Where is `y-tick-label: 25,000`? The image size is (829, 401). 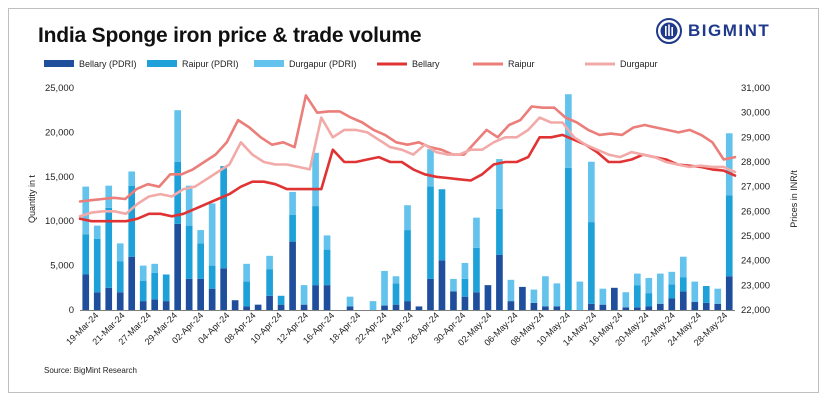 y-tick-label: 25,000 is located at coordinates (59, 88).